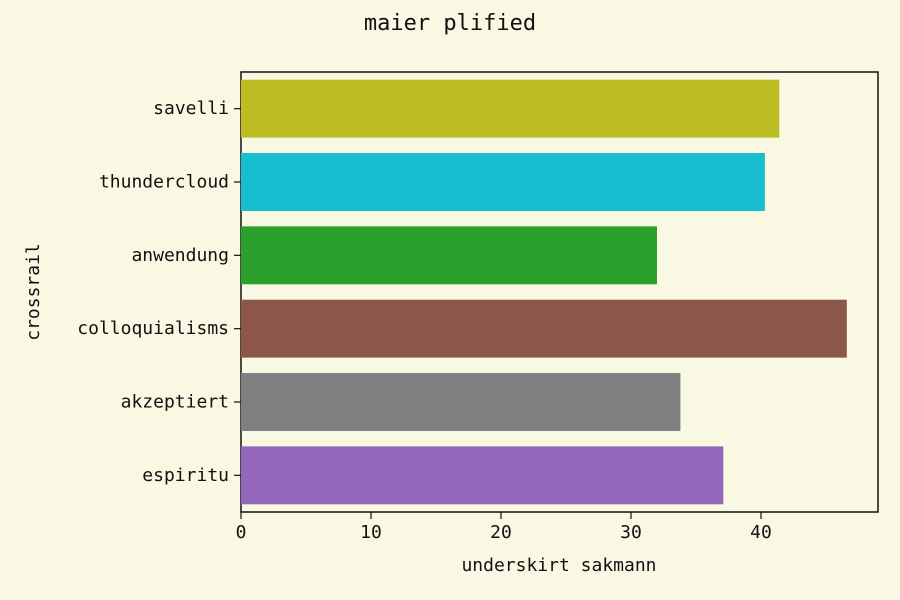 The height and width of the screenshot is (600, 900). I want to click on y-tick-label: espiritu, so click(185, 475).